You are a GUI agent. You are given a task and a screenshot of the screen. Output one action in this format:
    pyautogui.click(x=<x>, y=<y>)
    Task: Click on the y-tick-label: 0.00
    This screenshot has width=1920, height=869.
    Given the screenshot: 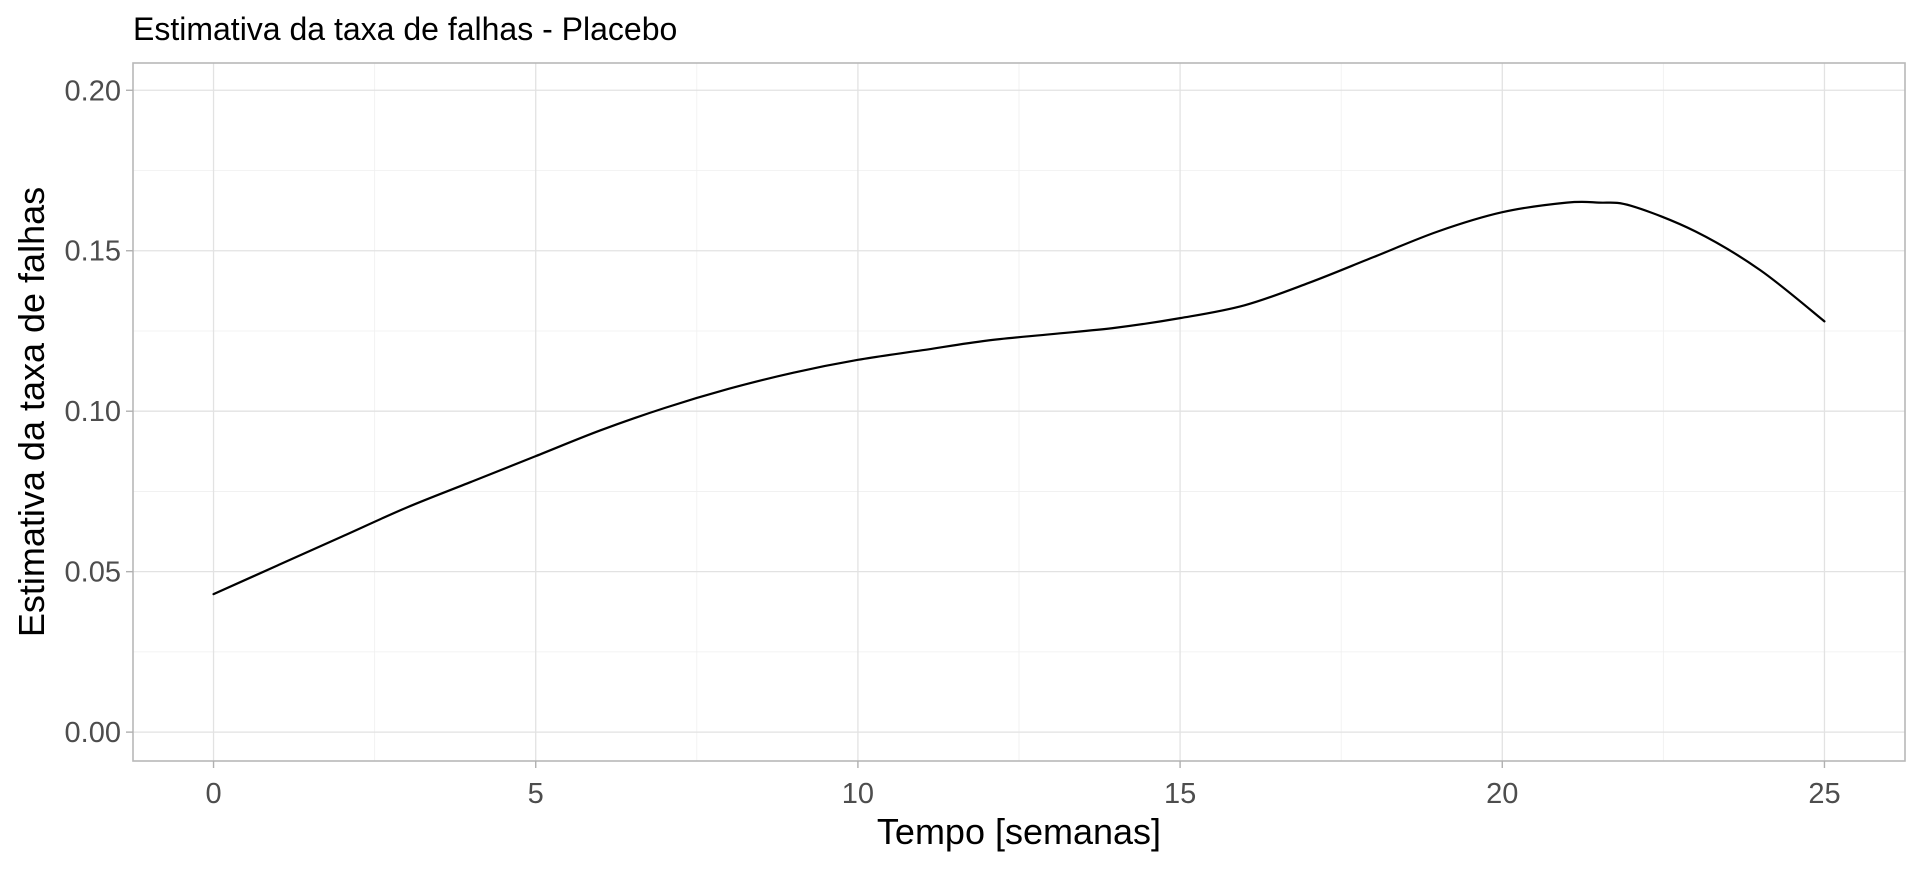 What is the action you would take?
    pyautogui.click(x=93, y=733)
    